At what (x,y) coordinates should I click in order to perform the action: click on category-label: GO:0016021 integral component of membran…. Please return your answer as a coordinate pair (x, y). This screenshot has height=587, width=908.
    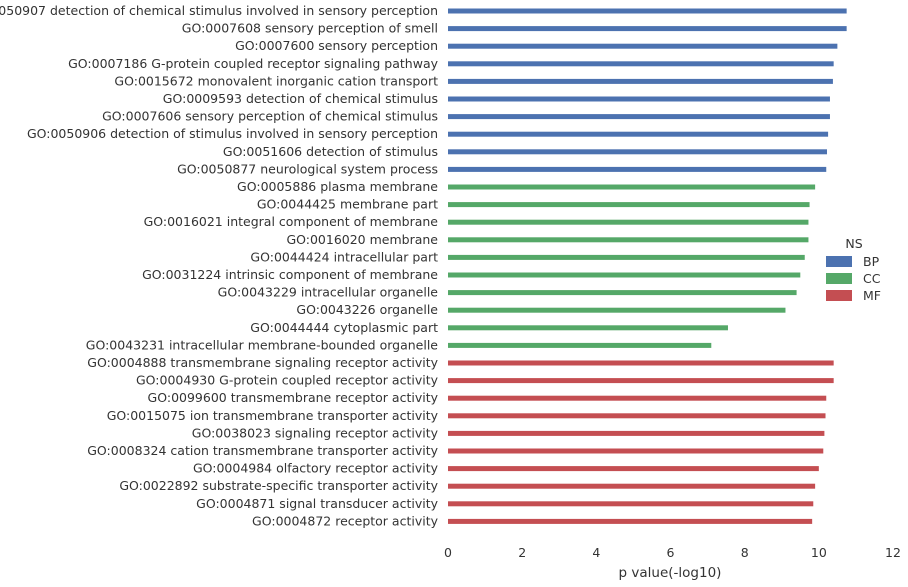
    Looking at the image, I should click on (291, 221).